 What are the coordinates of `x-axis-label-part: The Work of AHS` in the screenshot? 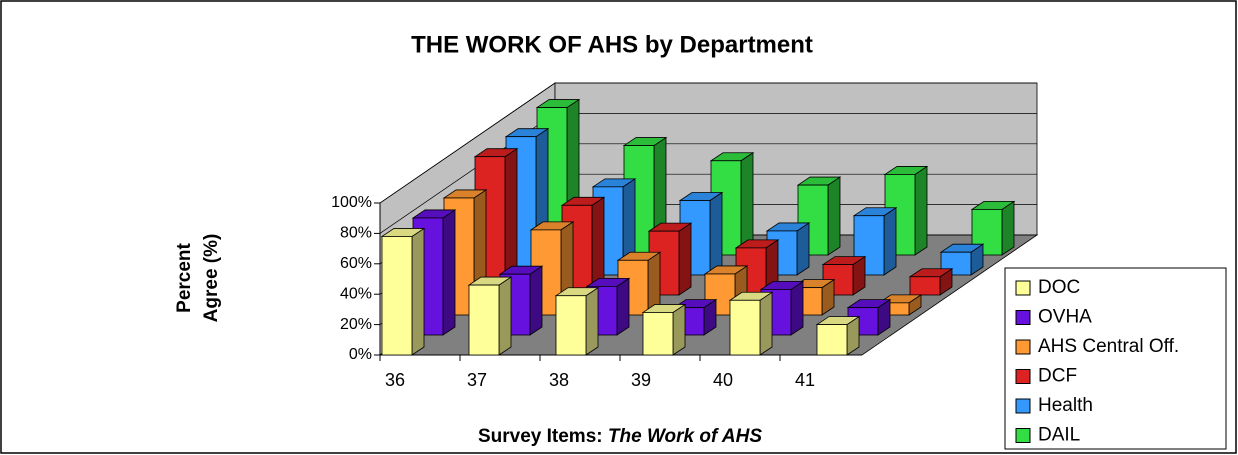 It's located at (685, 436).